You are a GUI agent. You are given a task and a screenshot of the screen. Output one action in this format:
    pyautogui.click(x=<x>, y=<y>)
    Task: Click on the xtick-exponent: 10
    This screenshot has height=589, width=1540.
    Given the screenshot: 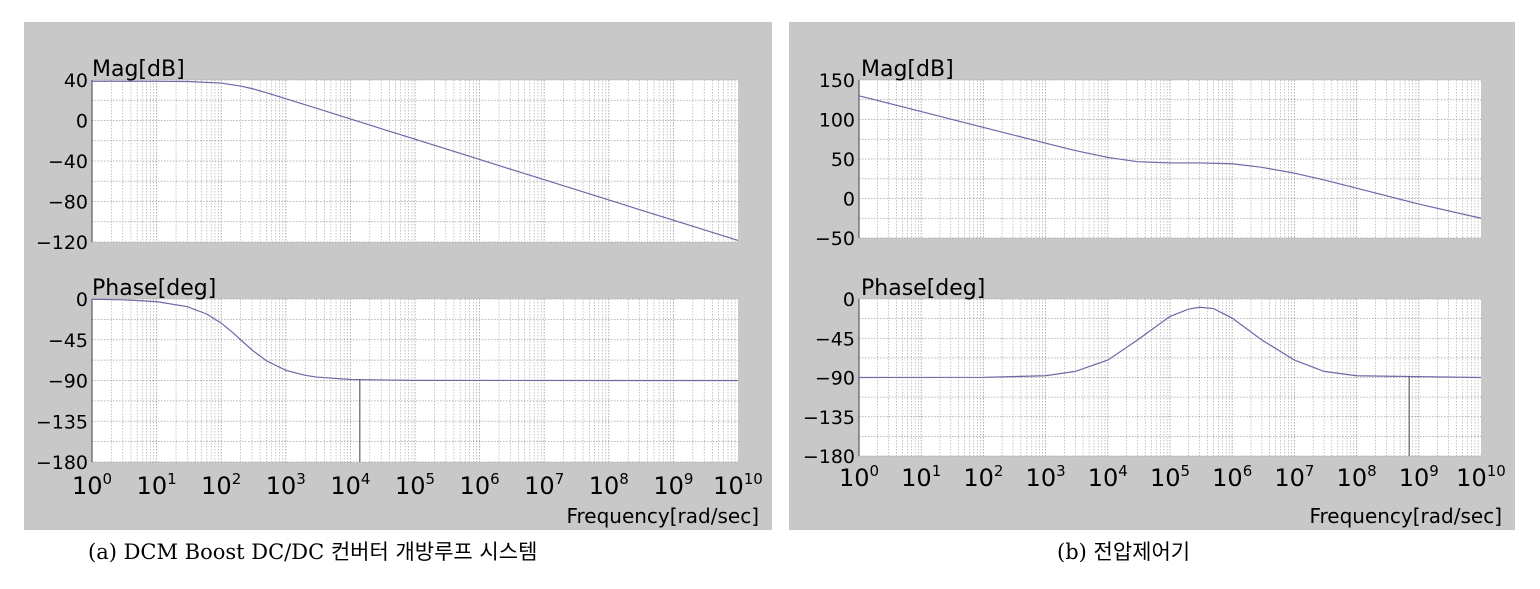 What is the action you would take?
    pyautogui.click(x=753, y=479)
    